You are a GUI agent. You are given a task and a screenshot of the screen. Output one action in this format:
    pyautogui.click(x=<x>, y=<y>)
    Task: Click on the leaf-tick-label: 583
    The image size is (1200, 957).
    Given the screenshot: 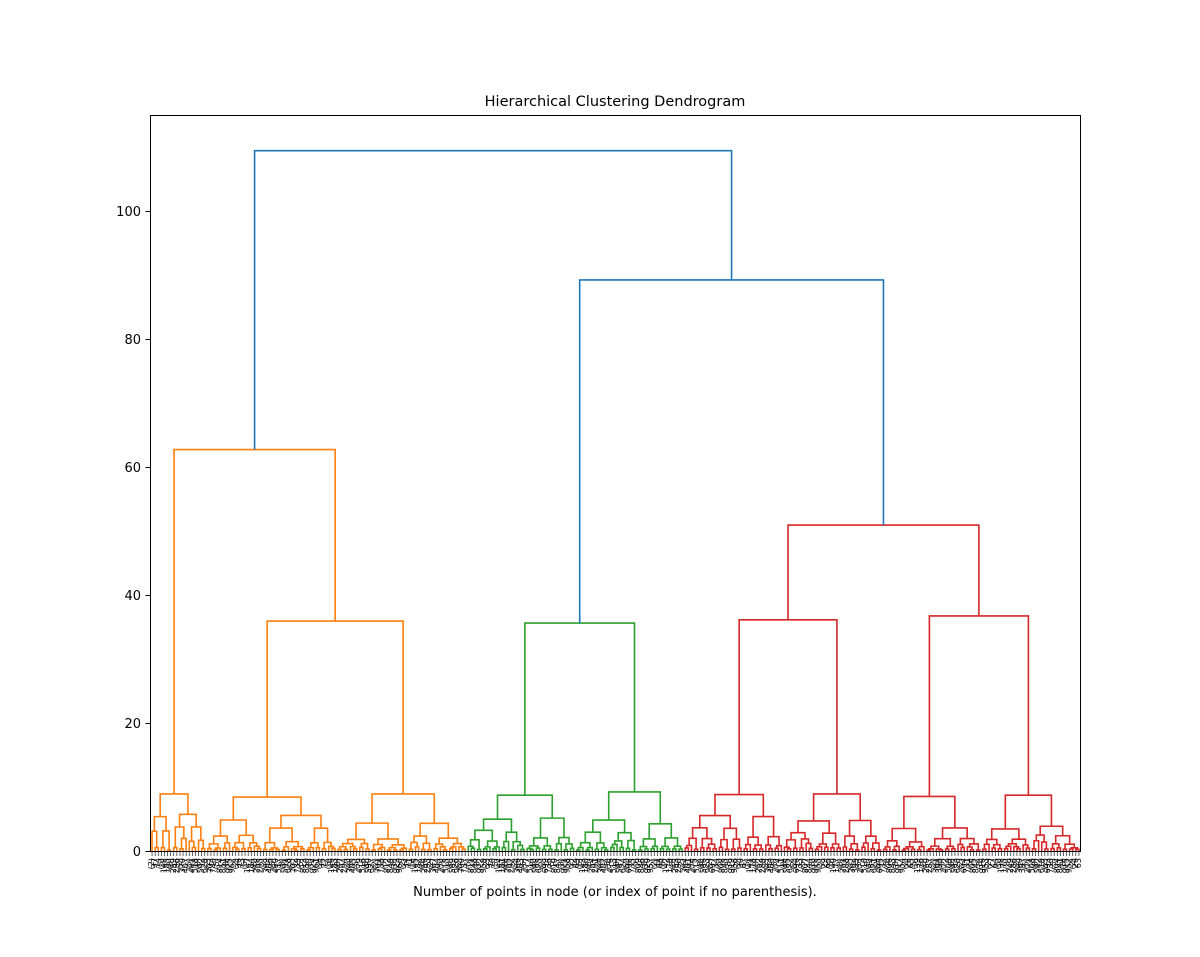 What is the action you would take?
    pyautogui.click(x=954, y=865)
    